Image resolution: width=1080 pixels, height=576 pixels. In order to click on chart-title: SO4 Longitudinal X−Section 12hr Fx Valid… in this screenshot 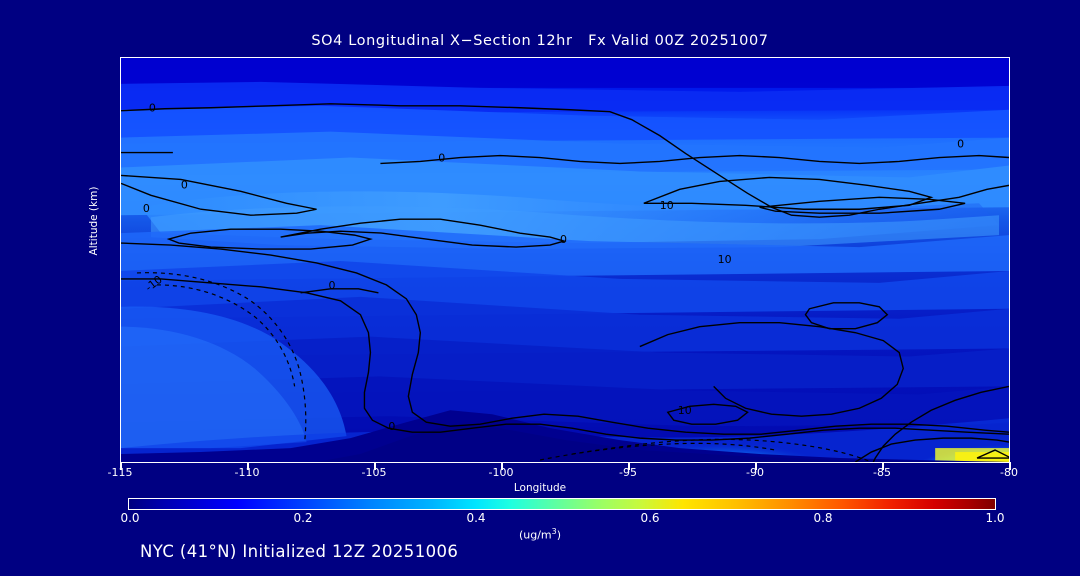, I will do `click(540, 41)`.